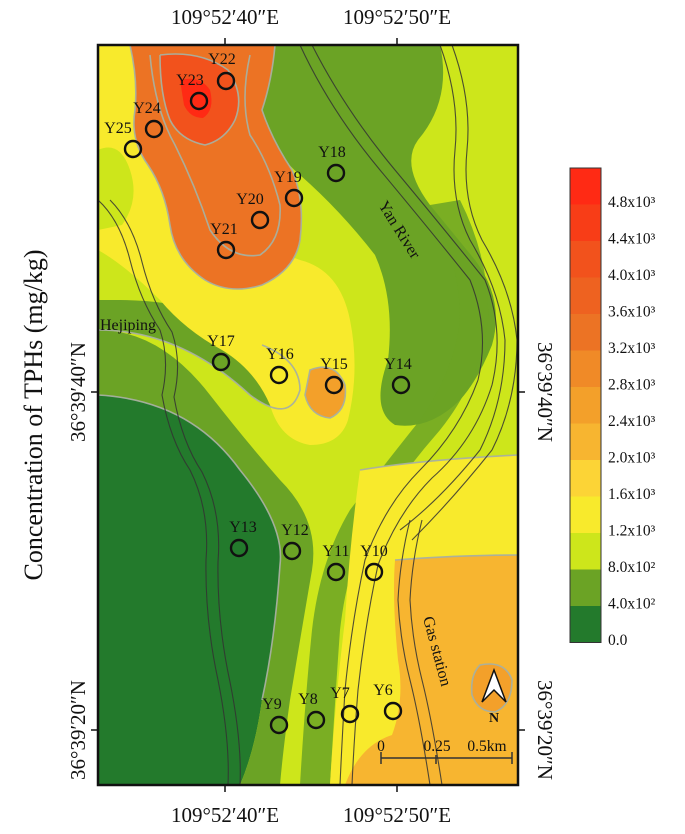 The image size is (685, 834). Describe the element at coordinates (632, 604) in the screenshot. I see `legend-label: 4.0x10²` at that location.